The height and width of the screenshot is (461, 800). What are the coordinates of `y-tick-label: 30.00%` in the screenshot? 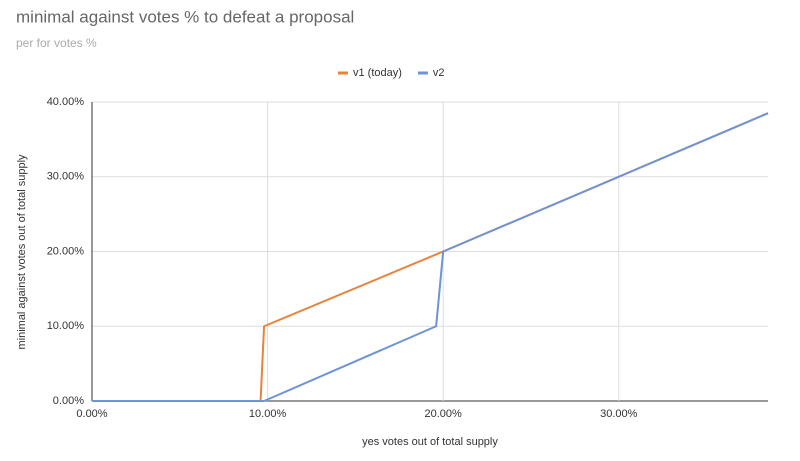 It's located at (66, 177).